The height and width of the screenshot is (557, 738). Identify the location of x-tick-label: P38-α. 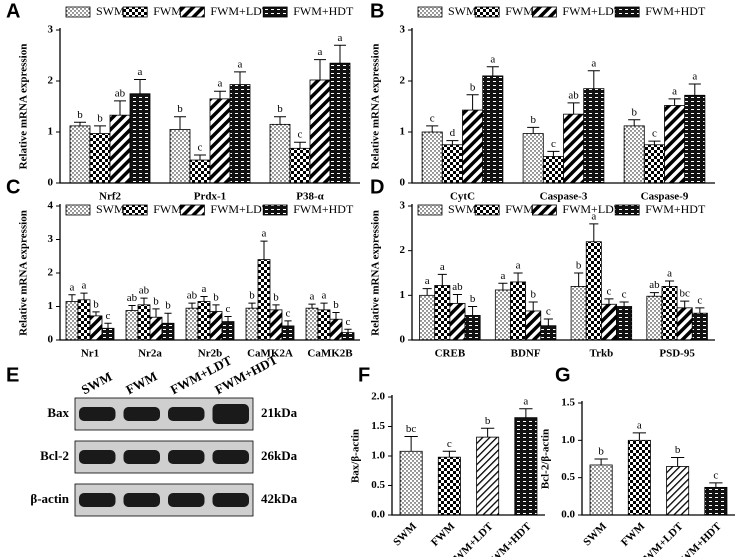
(310, 197).